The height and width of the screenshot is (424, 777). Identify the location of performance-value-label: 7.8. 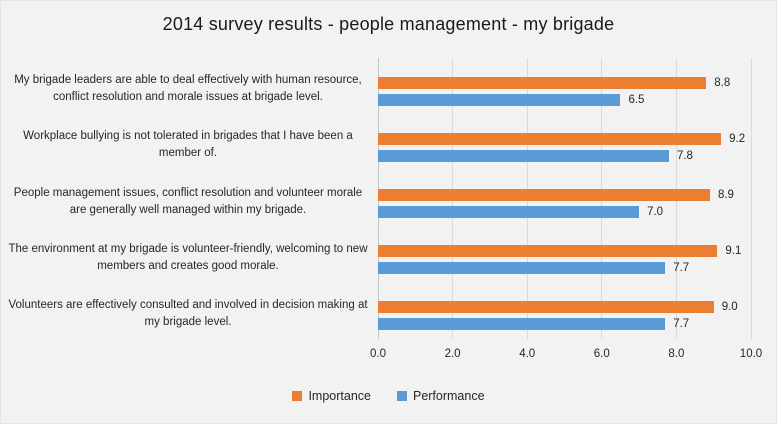
(684, 155).